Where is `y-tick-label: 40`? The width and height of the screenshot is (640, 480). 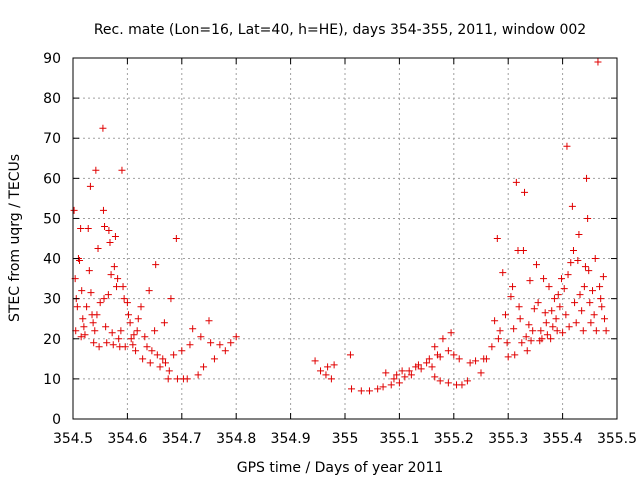 y-tick-label: 40 is located at coordinates (52, 260).